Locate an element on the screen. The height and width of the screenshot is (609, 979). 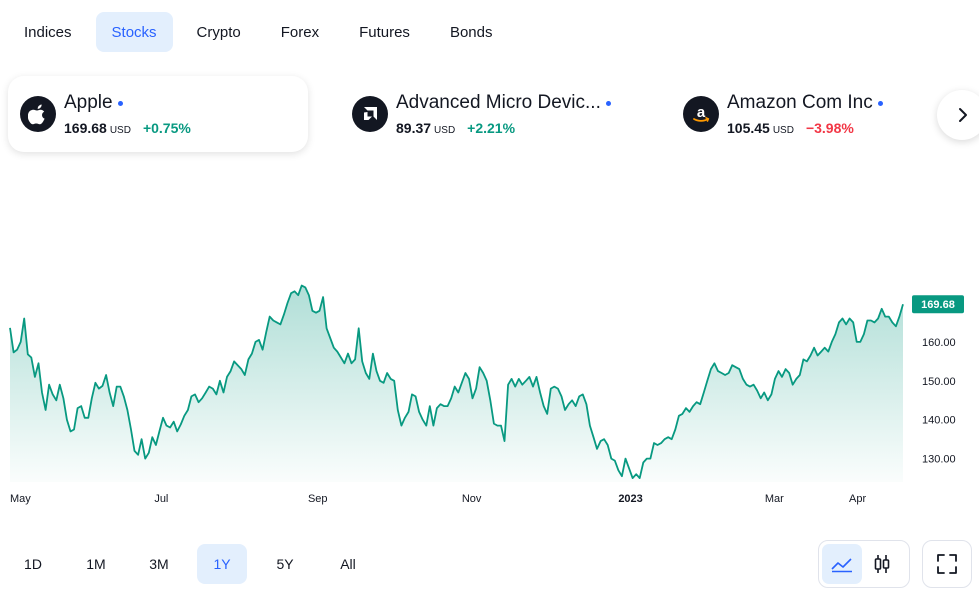
area-chart-icon is located at coordinates (841, 565).